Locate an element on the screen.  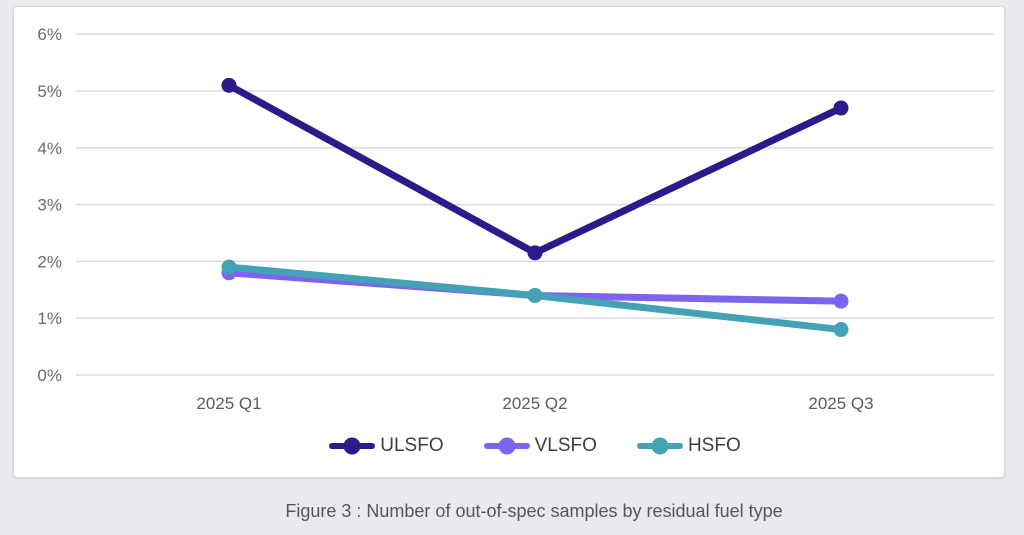
legend-item-hsfo: HSFO is located at coordinates (688, 446).